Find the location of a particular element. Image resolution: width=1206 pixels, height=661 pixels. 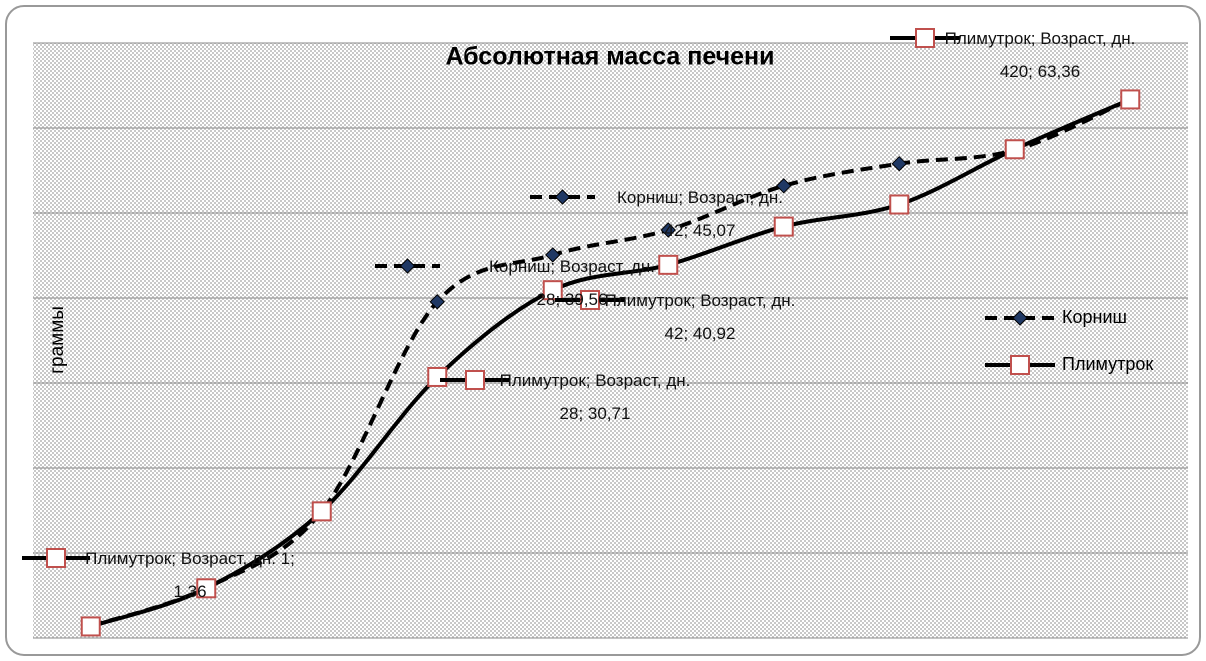

data-label: Плимутрок; Возраст, дн. 28; 30,71 is located at coordinates (595, 397).